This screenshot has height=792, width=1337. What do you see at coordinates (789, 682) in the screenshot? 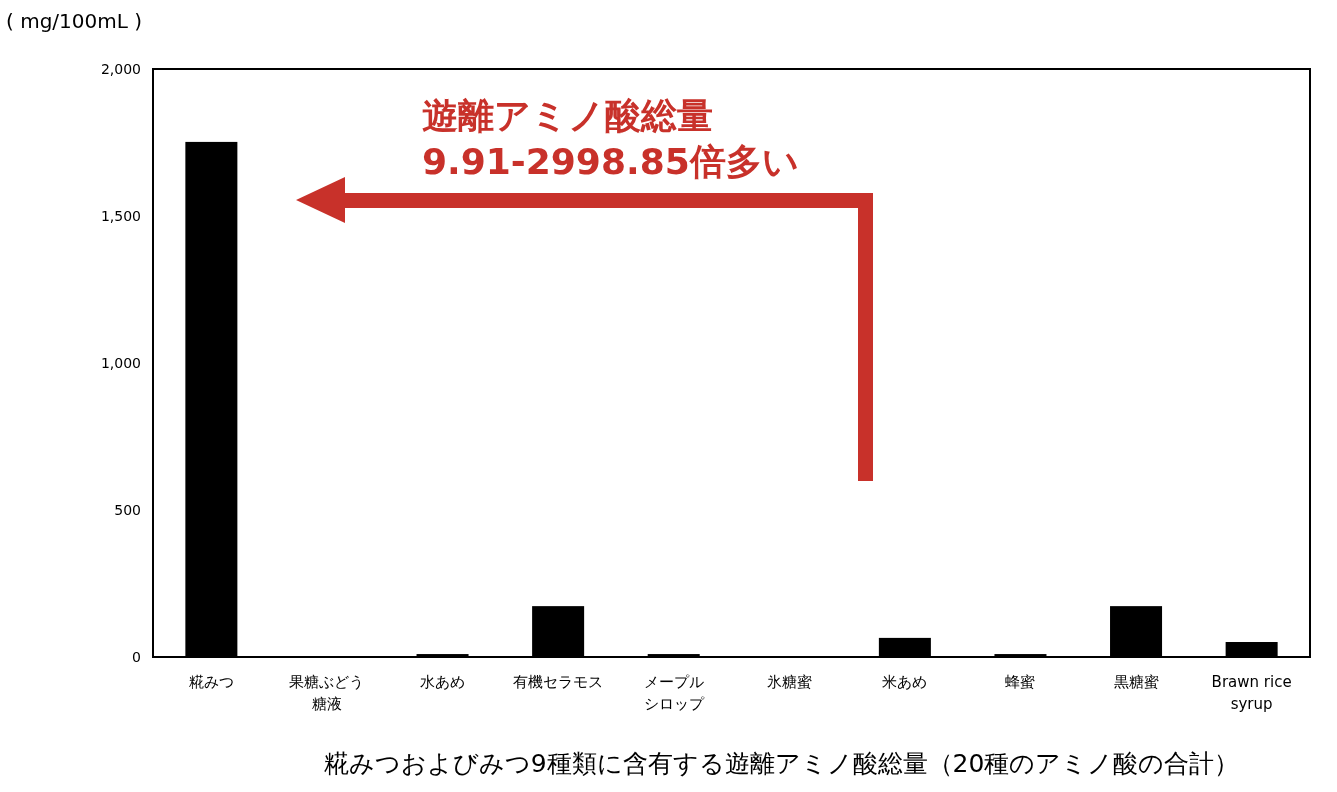
I see `x-tick-label: 氷糖蜜` at bounding box center [789, 682].